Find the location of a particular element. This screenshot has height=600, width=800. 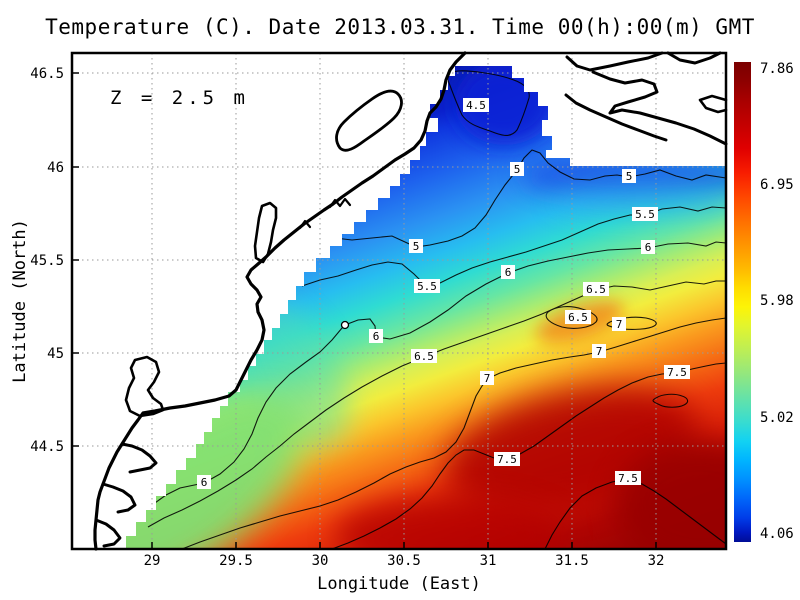

x-axis-title: Longitude (East) is located at coordinates (399, 584).